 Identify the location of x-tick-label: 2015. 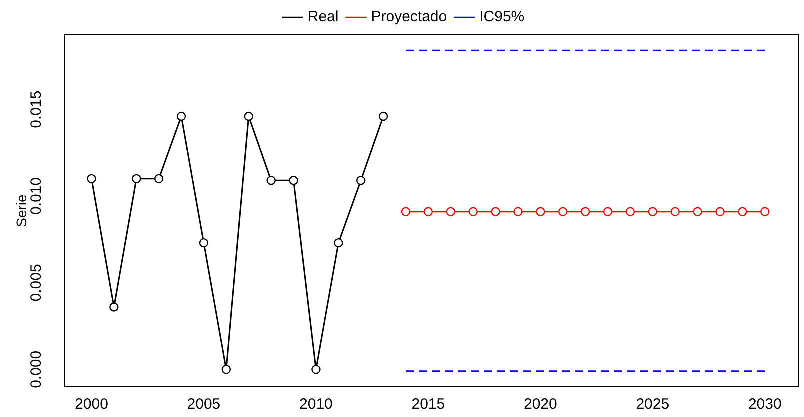
(429, 405).